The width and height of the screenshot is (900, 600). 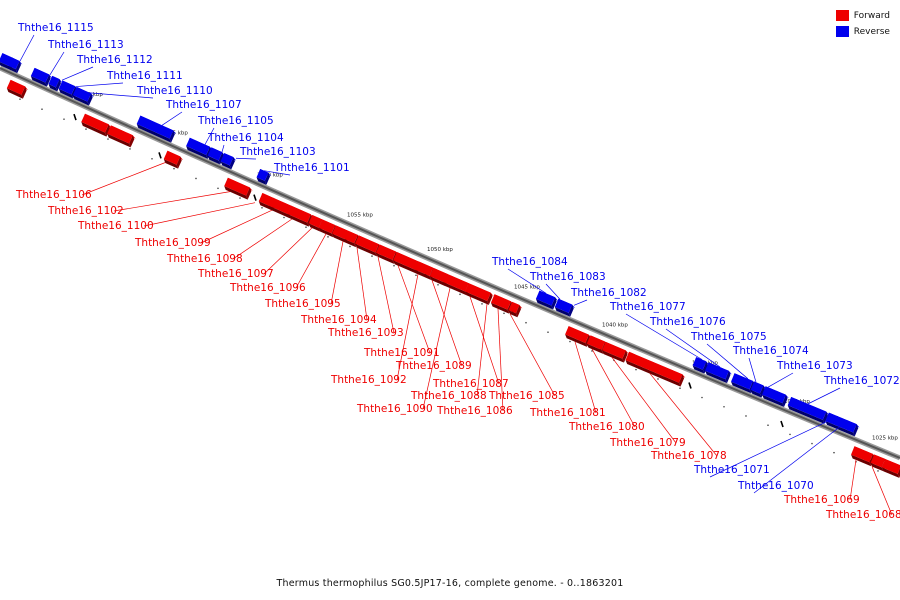 I want to click on gene-label: Ththe16_1099, so click(x=172, y=243).